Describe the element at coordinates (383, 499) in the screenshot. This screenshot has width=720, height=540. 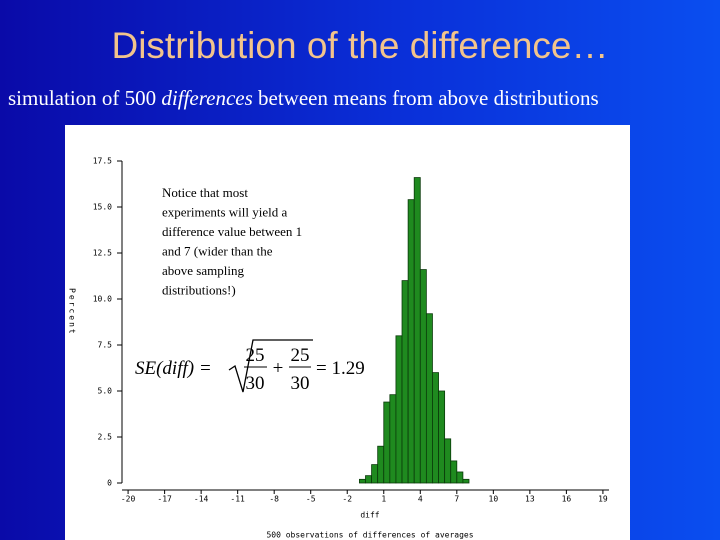
I see `x-tick-label: 1` at that location.